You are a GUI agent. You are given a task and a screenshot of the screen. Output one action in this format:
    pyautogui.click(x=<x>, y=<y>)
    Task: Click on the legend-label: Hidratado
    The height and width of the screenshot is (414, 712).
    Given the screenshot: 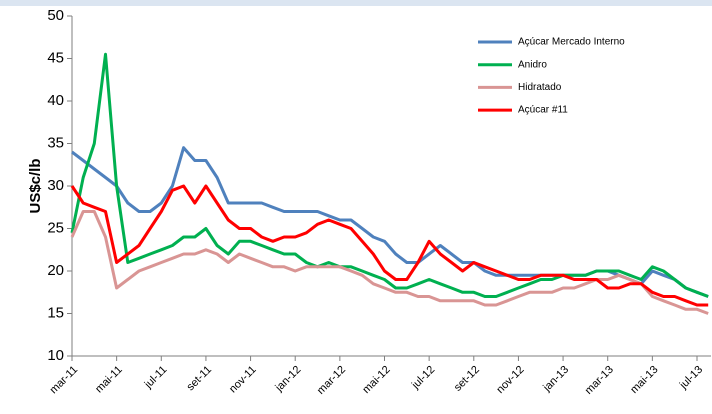 What is the action you would take?
    pyautogui.click(x=540, y=87)
    